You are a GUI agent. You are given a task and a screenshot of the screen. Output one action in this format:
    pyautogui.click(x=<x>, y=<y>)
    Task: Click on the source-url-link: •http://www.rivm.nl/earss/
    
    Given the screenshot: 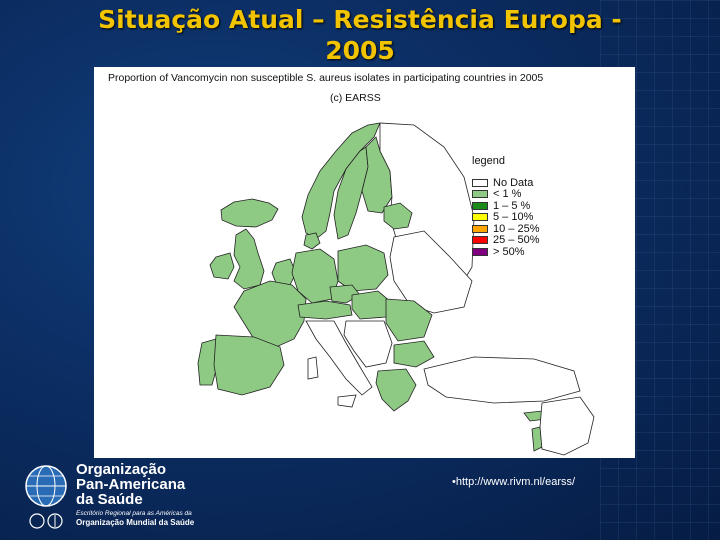 What is the action you would take?
    pyautogui.click(x=514, y=482)
    